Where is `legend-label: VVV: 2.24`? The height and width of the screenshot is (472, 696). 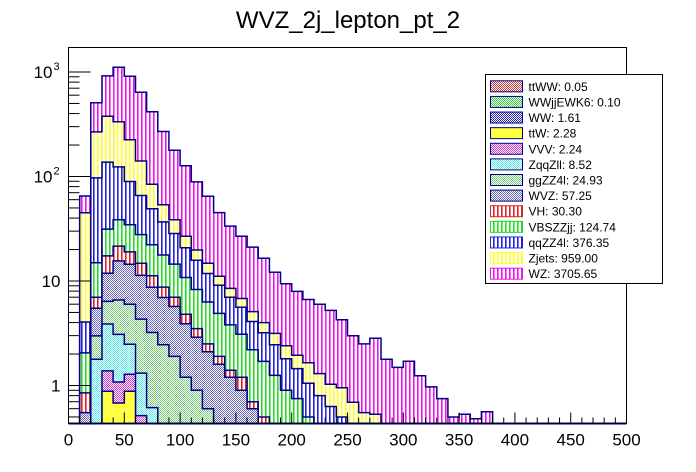 legend-label: VVV: 2.24 is located at coordinates (556, 149).